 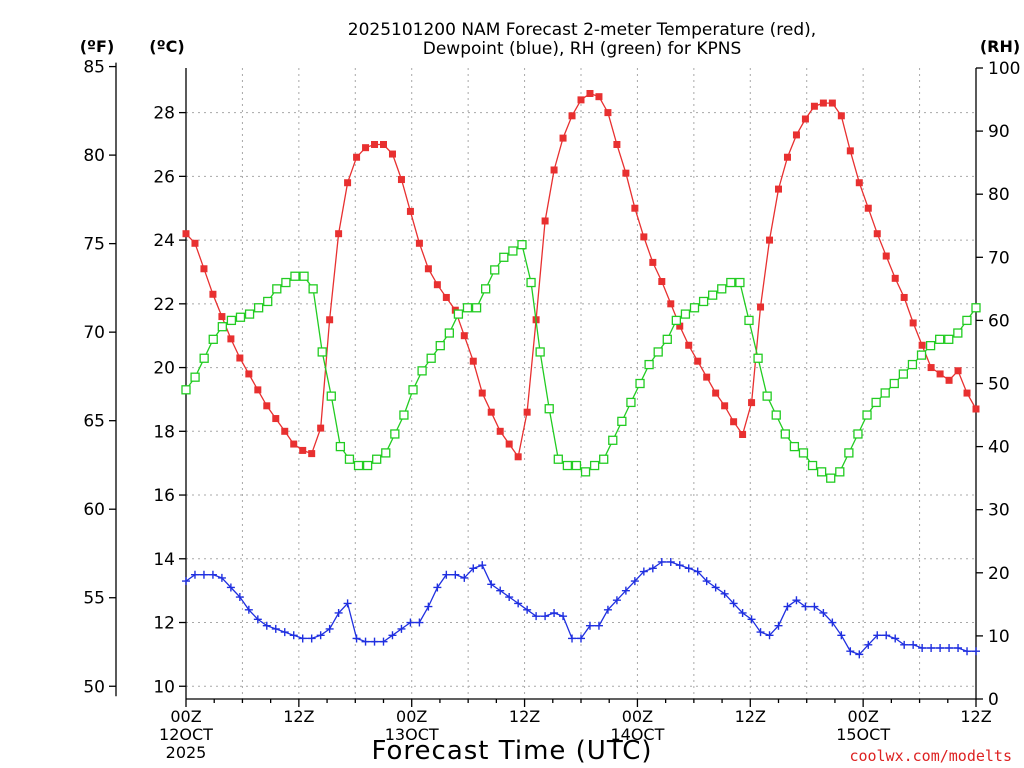 I want to click on celsius-tick-label-28: 28, so click(x=164, y=114).